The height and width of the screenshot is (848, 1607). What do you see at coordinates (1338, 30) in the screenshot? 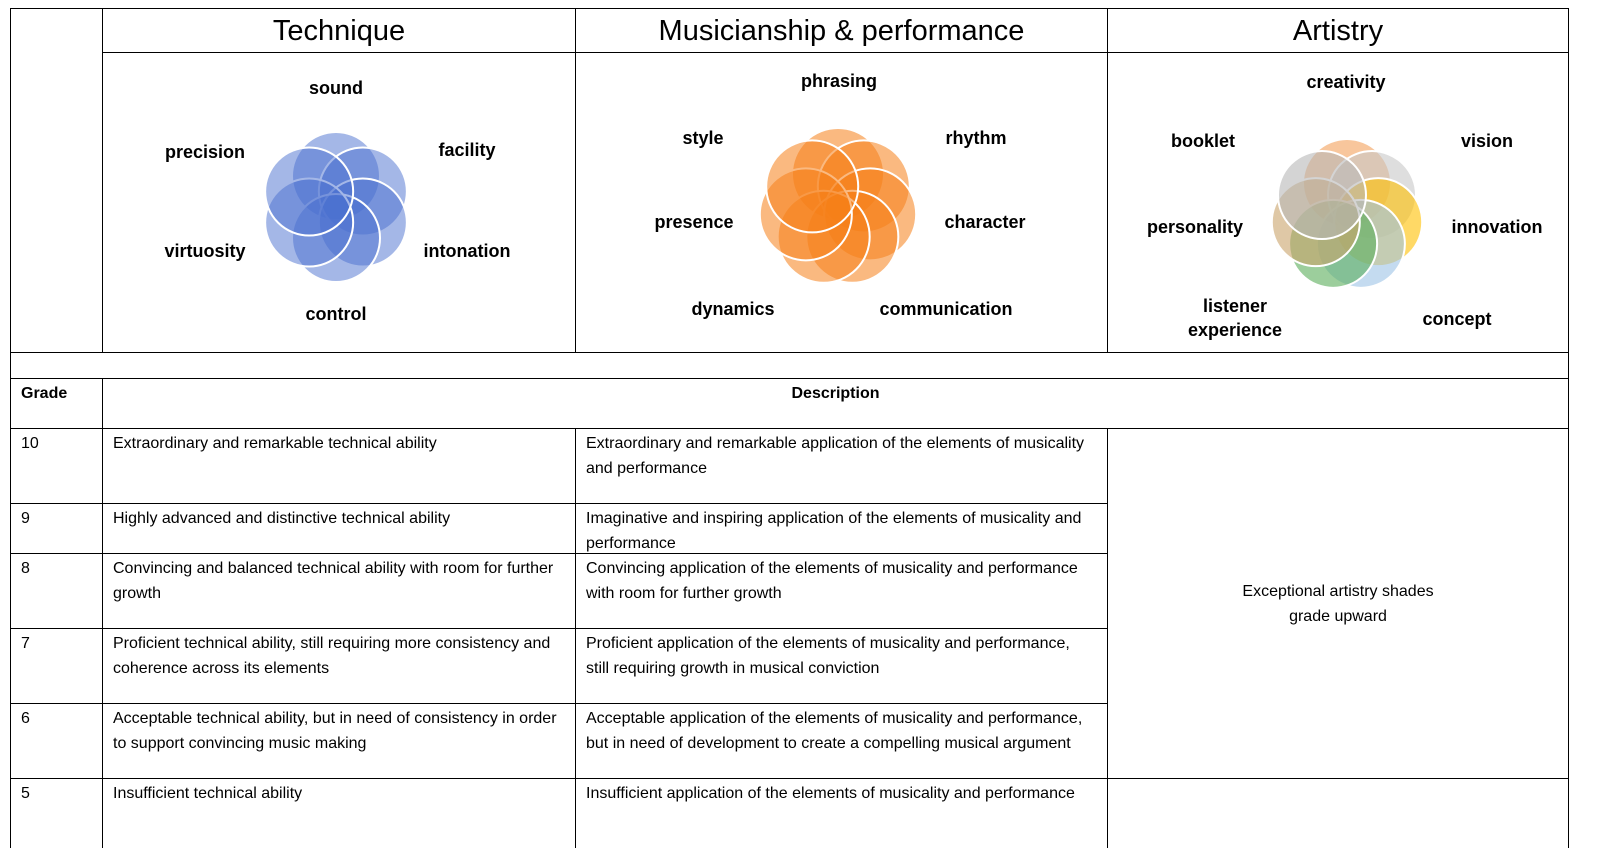
I see `column-title: Artistry` at bounding box center [1338, 30].